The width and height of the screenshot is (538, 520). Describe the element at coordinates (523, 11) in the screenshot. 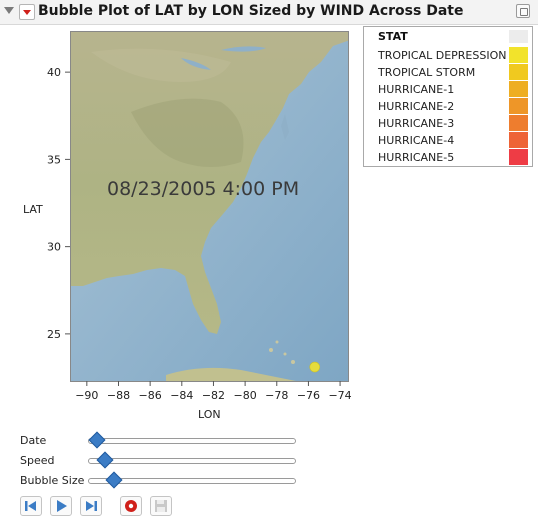

I see `pin-icon` at that location.